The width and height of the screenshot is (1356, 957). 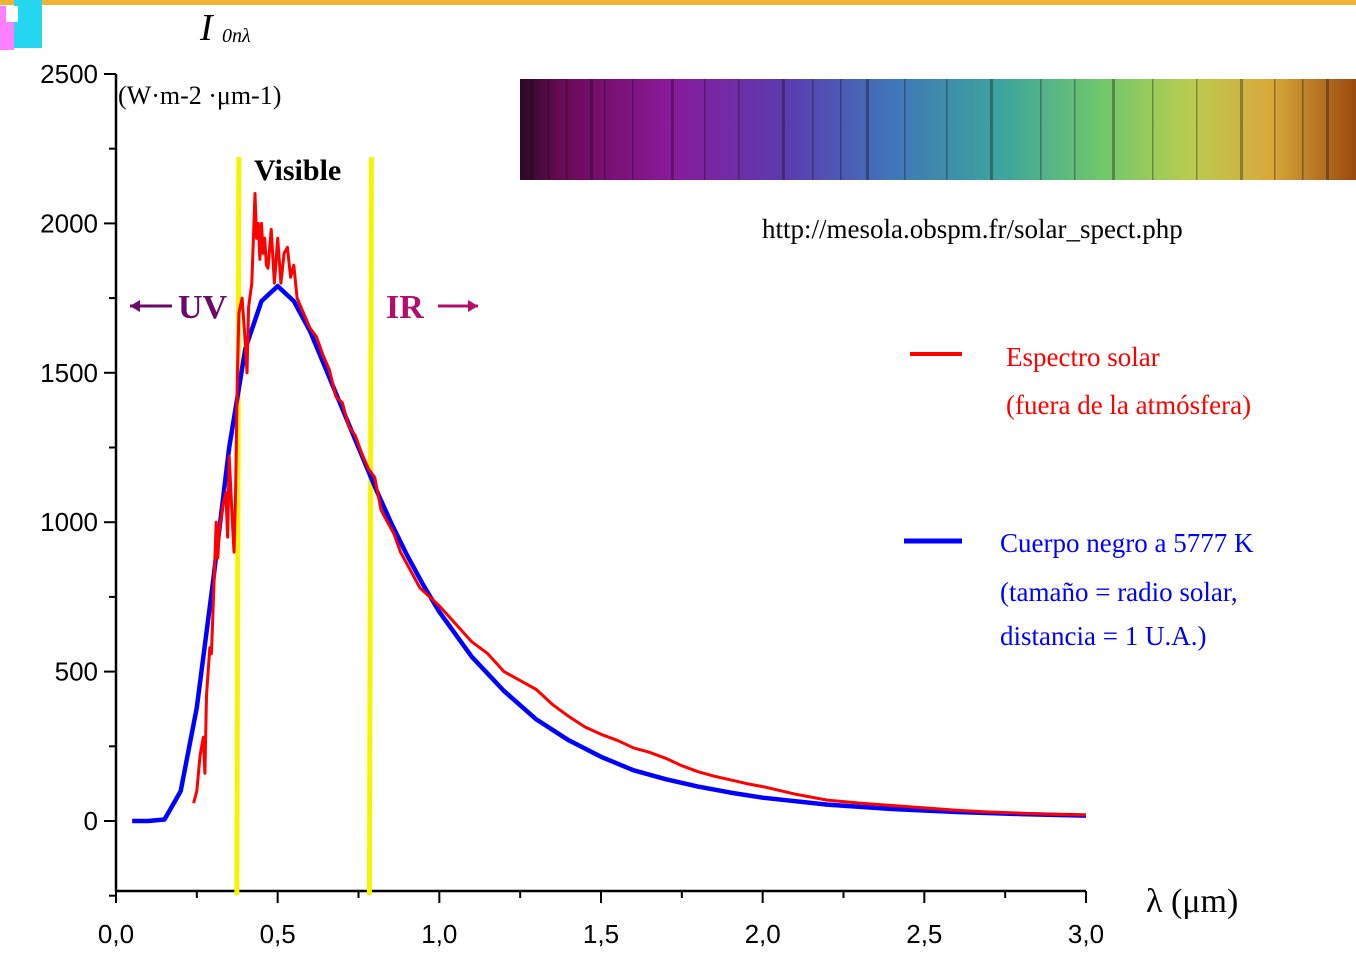 I want to click on visible-band-lines, so click(x=304, y=526).